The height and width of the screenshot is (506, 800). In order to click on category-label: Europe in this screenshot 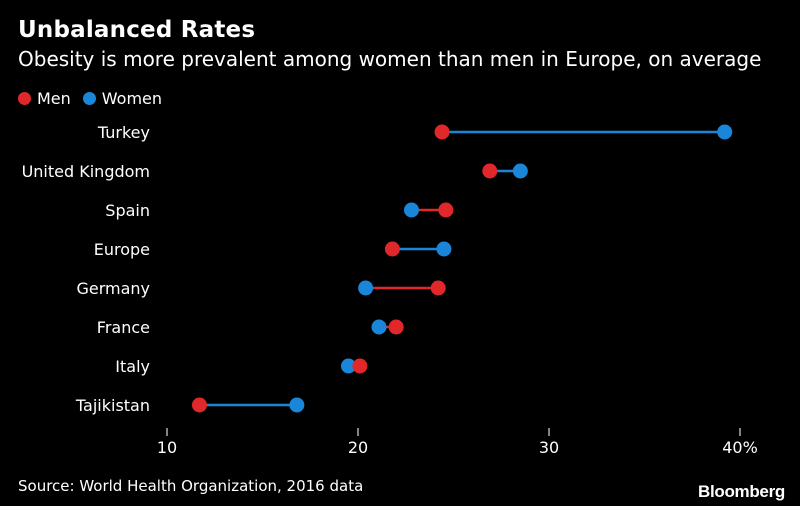, I will do `click(122, 249)`.